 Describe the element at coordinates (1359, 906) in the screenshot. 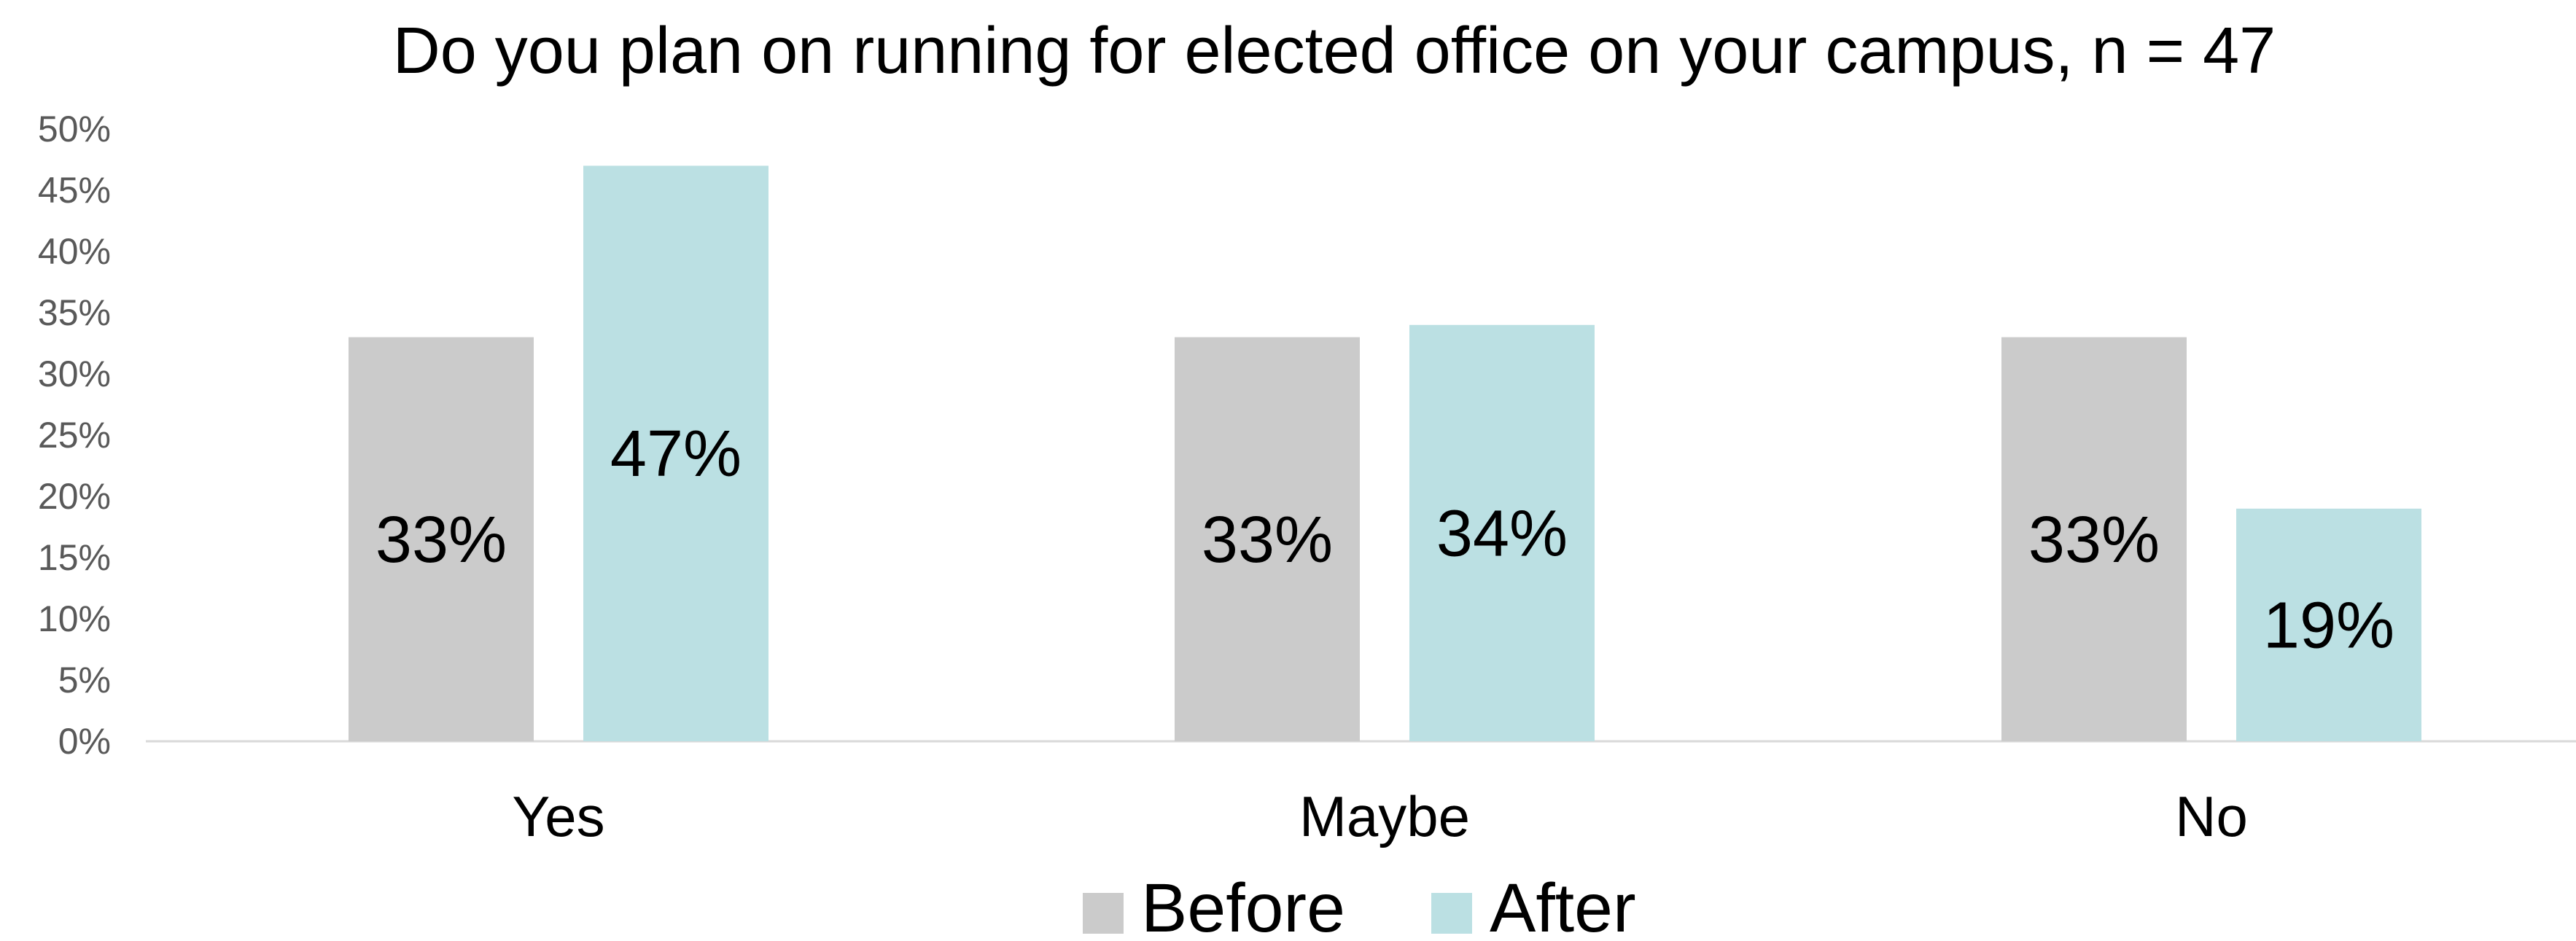

I see `legend: Before After` at that location.